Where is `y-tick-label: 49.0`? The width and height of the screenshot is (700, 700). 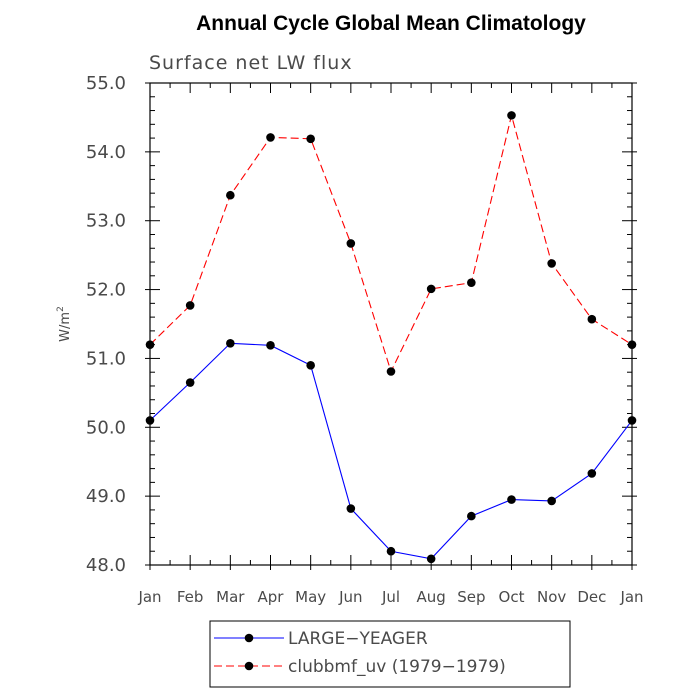
y-tick-label: 49.0 is located at coordinates (106, 496).